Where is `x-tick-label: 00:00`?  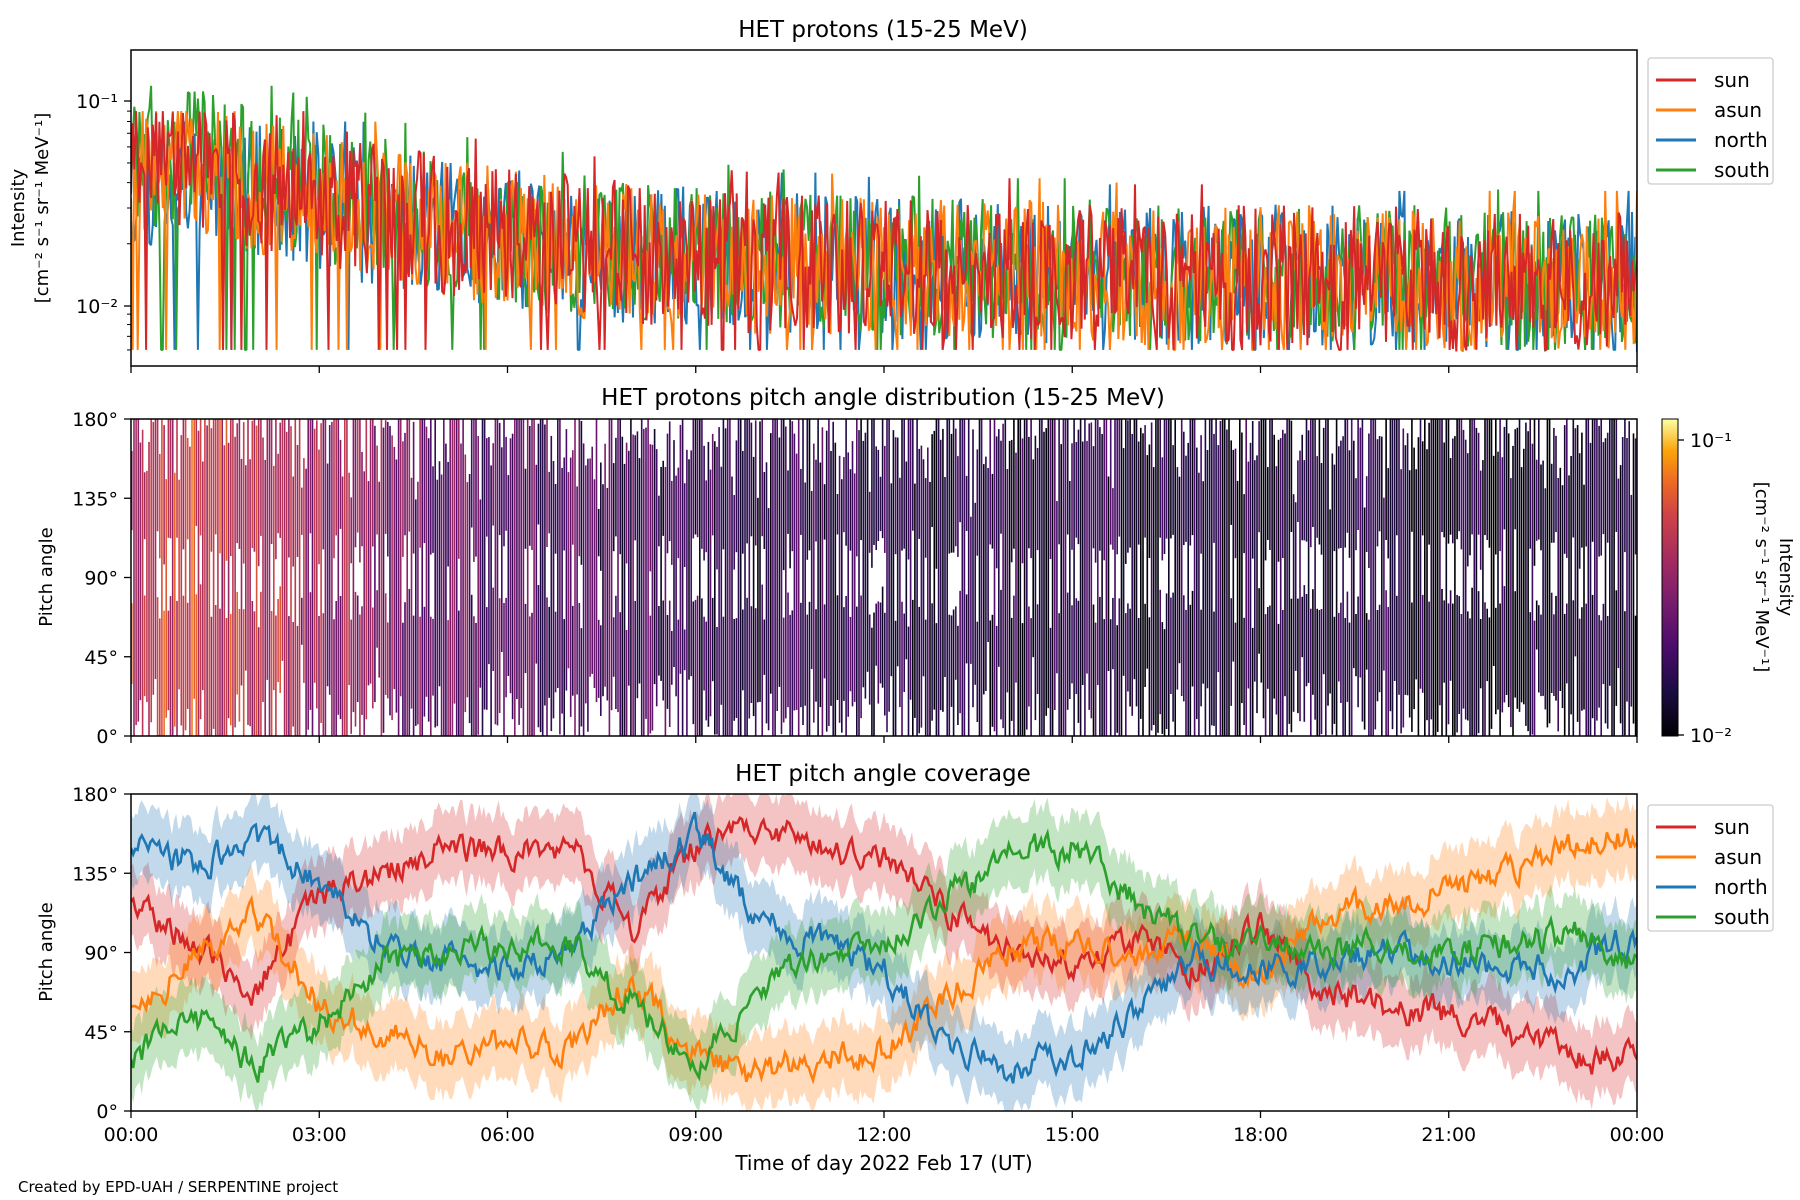 x-tick-label: 00:00 is located at coordinates (131, 1135).